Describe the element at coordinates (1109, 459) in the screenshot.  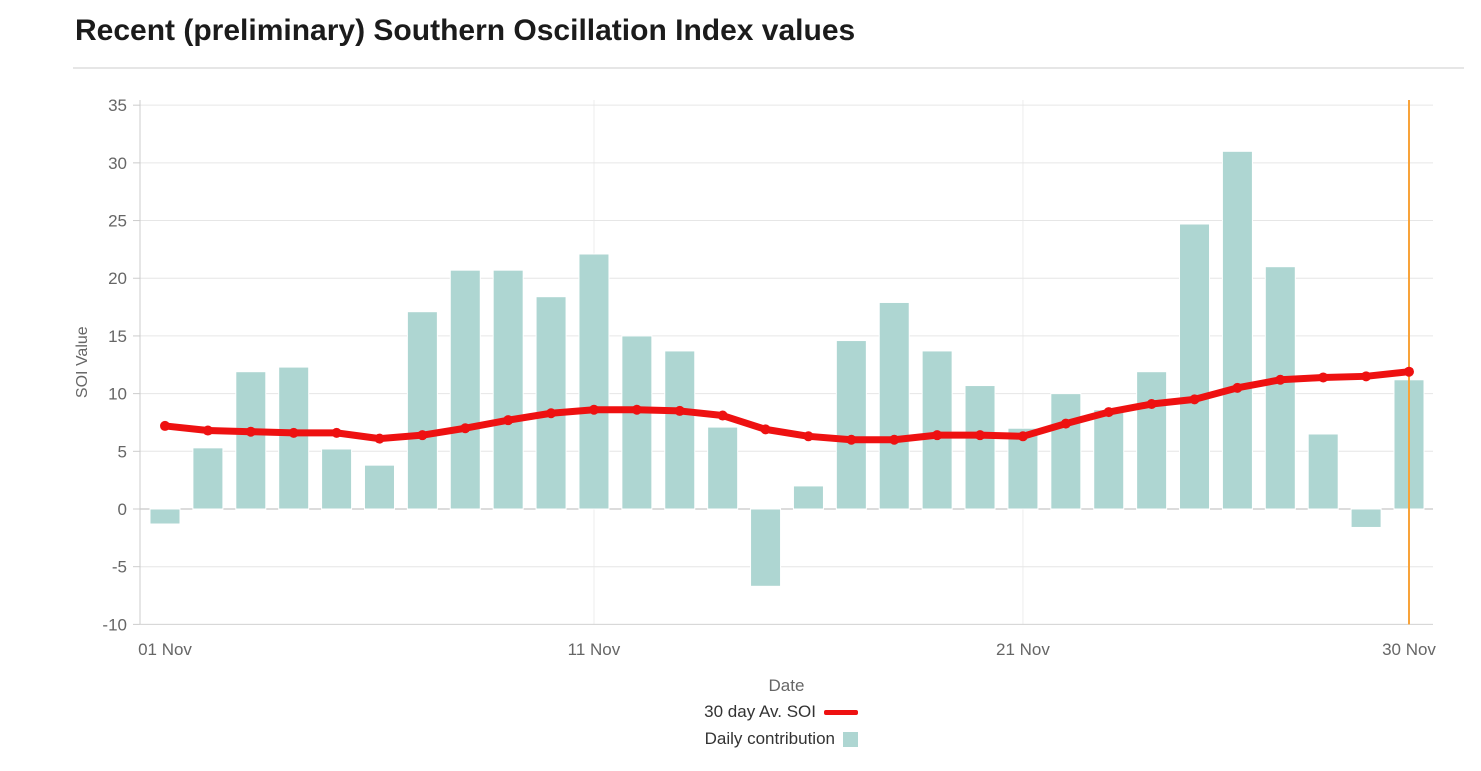
I see `bar-23-nov` at that location.